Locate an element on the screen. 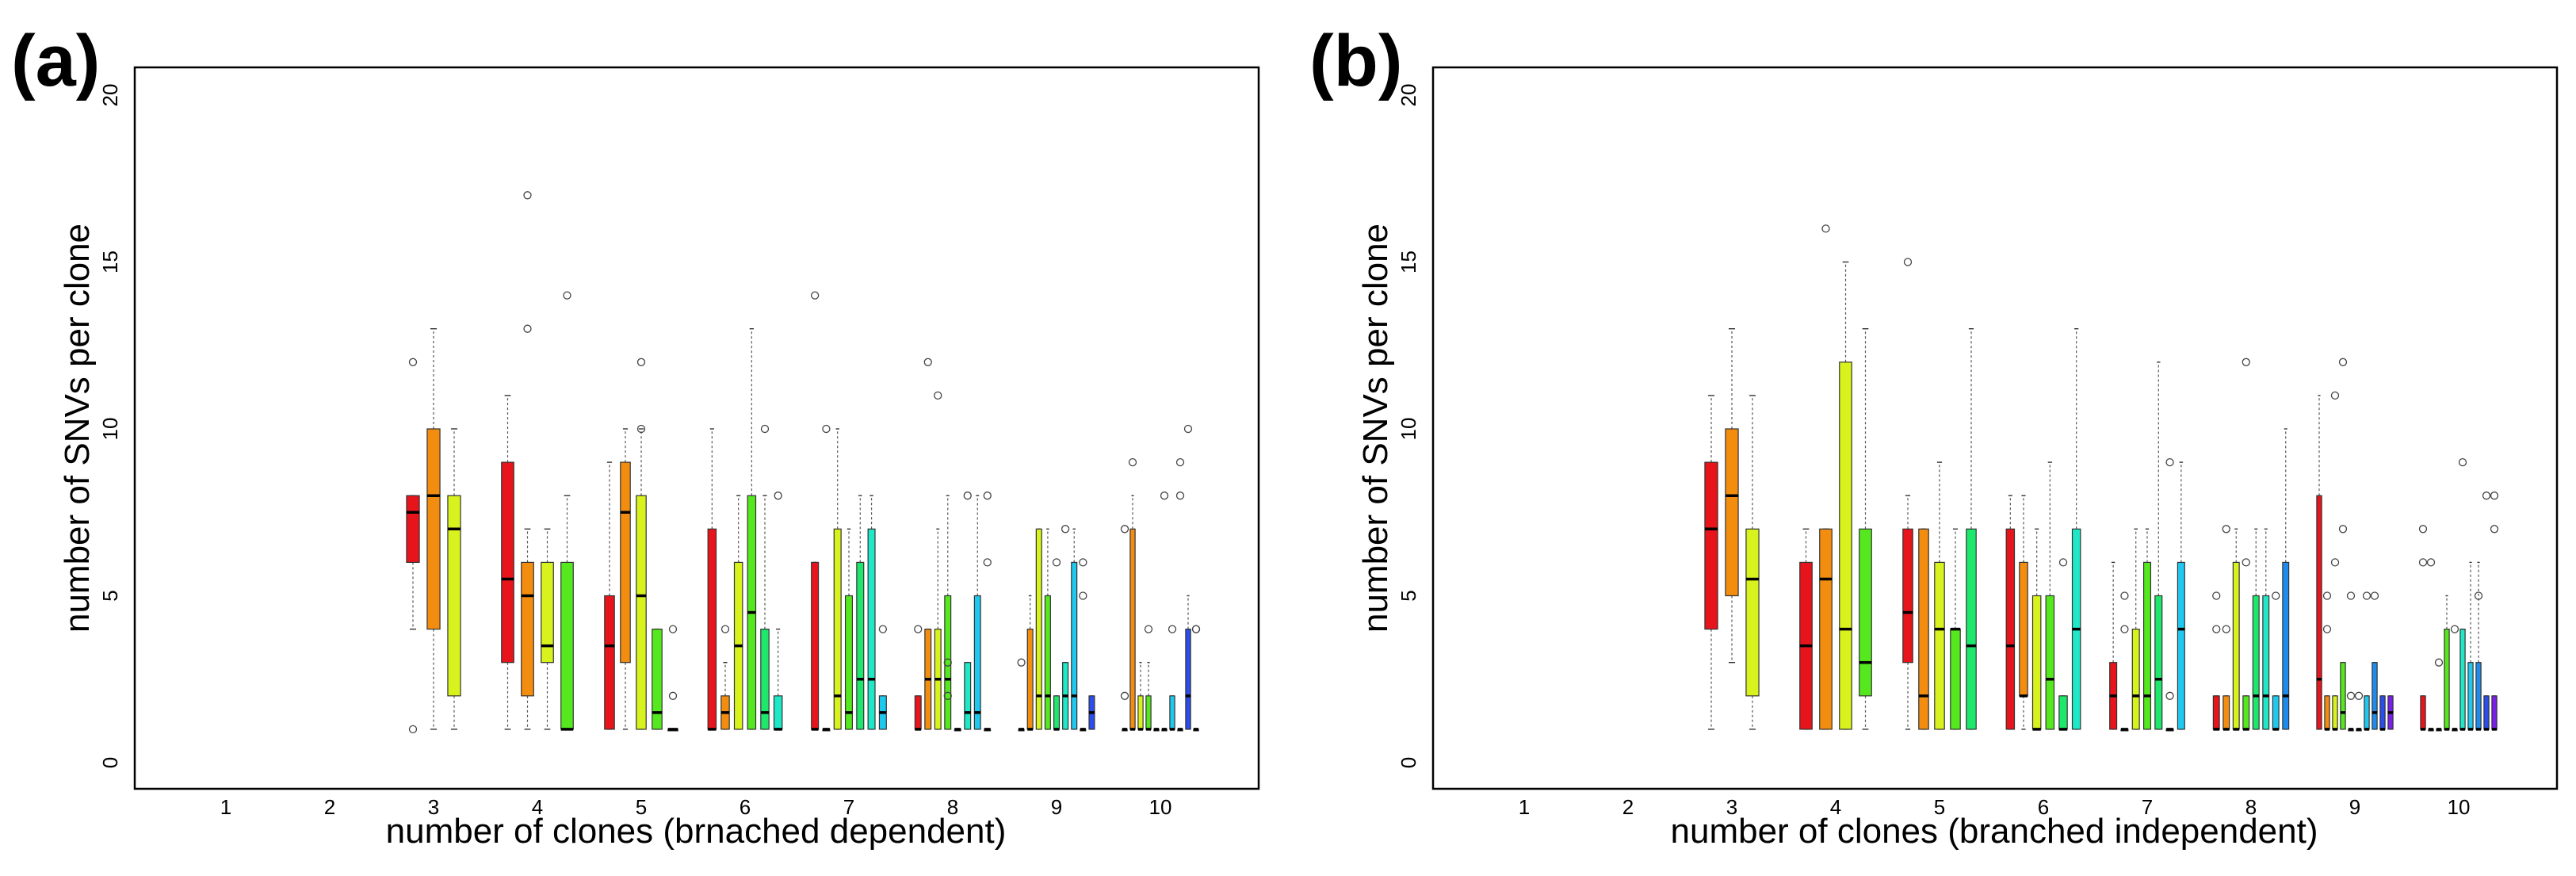 Image resolution: width=2576 pixels, height=876 pixels. x-tick-label: 1 is located at coordinates (1524, 807).